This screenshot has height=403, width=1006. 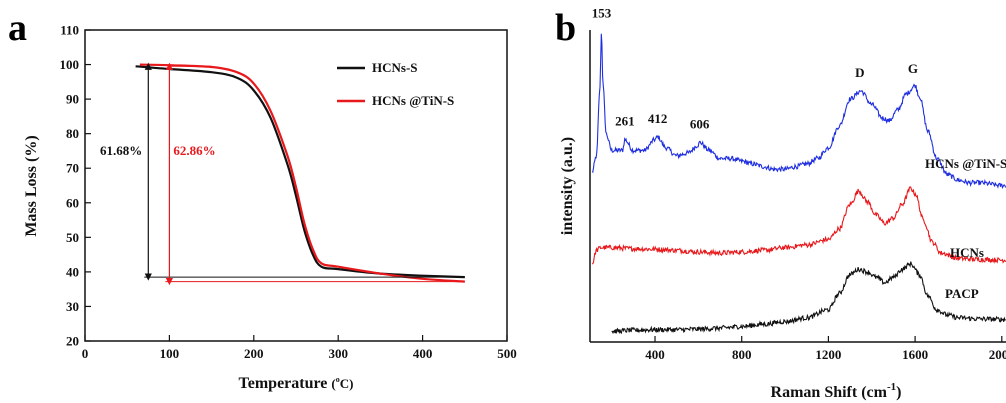 I want to click on panel-a-y-axis-label: Mass Loss (%), so click(x=31, y=185).